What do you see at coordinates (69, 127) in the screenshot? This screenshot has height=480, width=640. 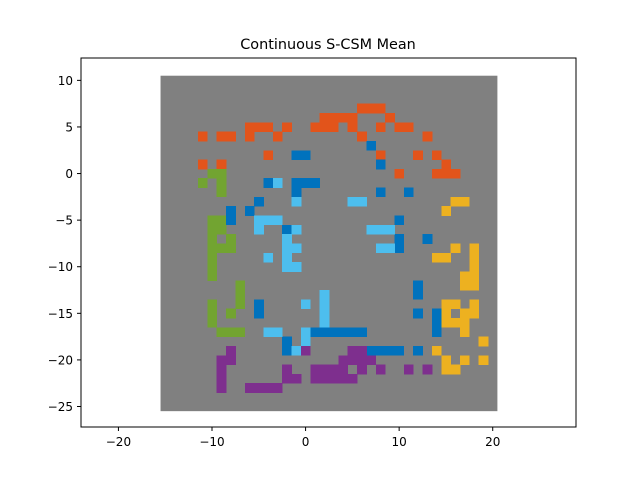 I see `y-tick-label: 5` at bounding box center [69, 127].